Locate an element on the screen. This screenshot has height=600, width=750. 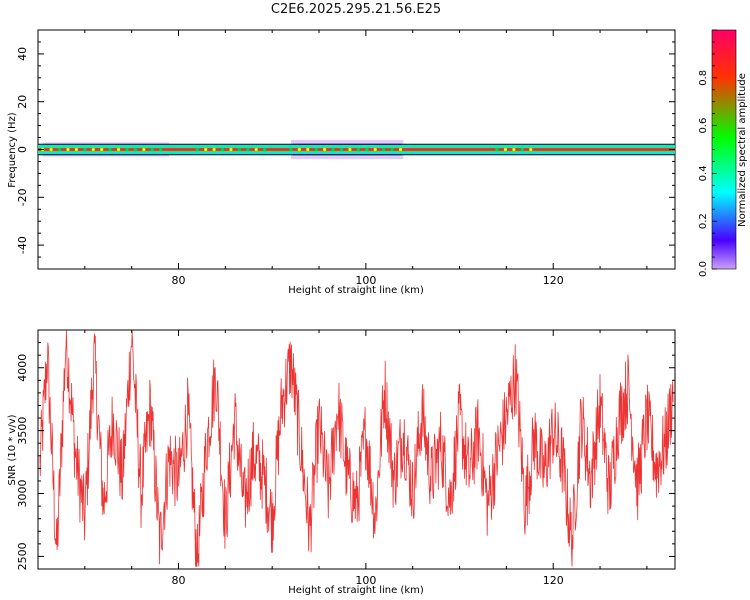
y-tick-label: 3500 is located at coordinates (22, 431).